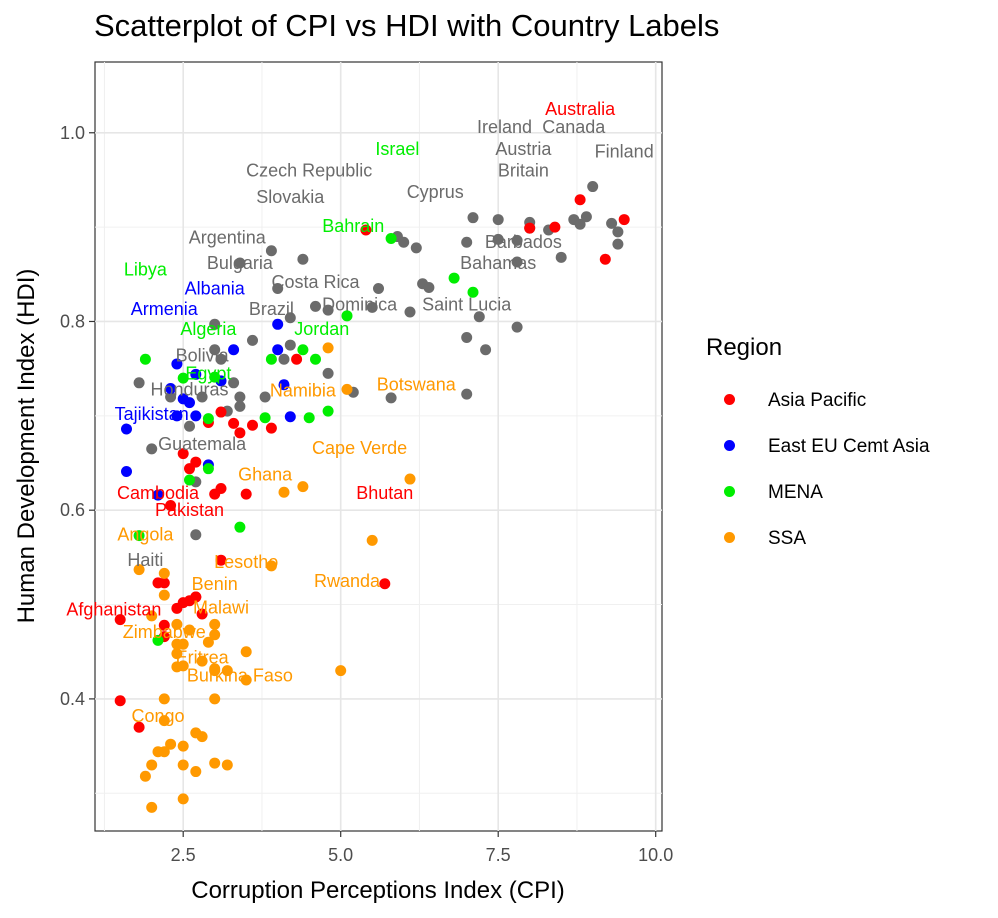 The width and height of the screenshot is (998, 918). Describe the element at coordinates (523, 171) in the screenshot. I see `country-label: Britain` at that location.